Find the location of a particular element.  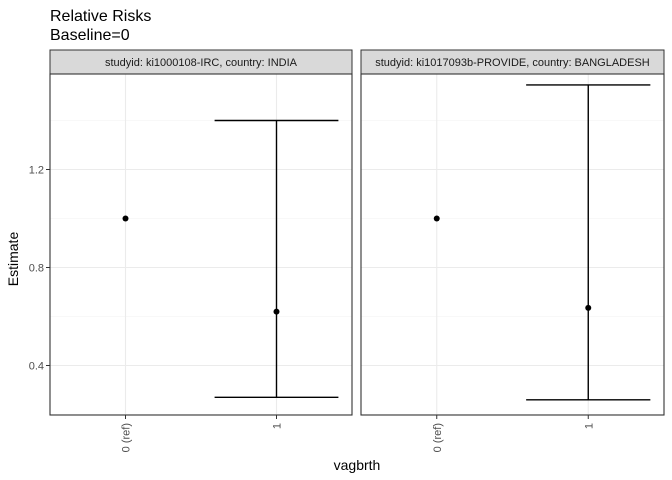

y-axis-title: Estimate is located at coordinates (13, 259).